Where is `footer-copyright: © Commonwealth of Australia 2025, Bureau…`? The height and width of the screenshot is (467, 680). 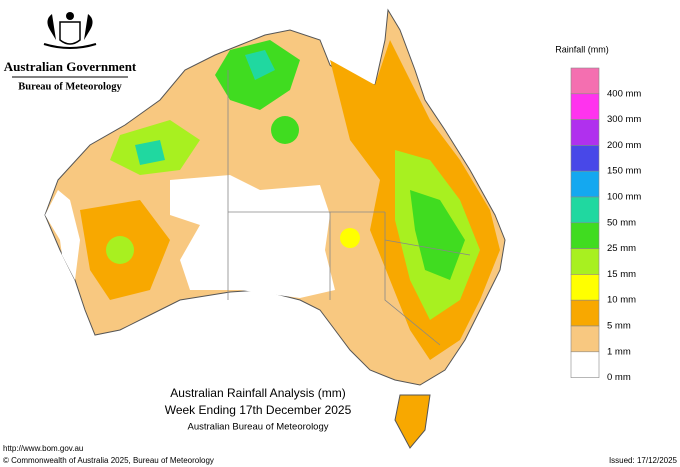
footer-copyright: © Commonwealth of Australia 2025, Bureau… is located at coordinates (108, 460).